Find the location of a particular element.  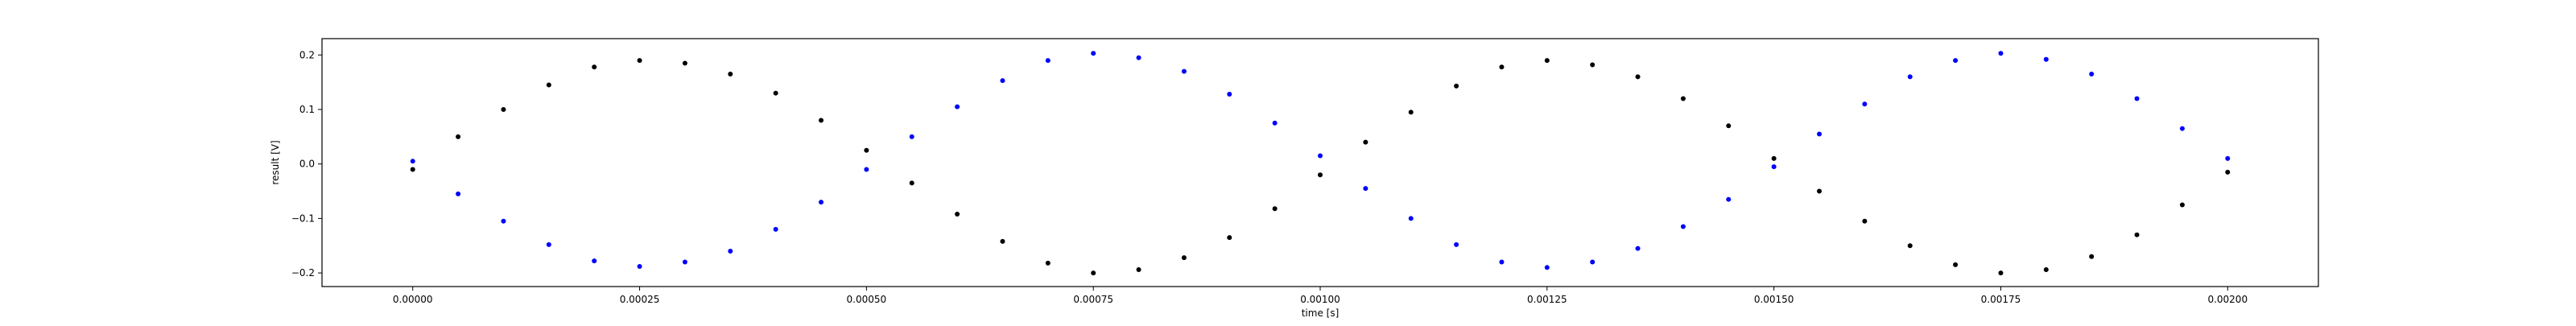

x-tick-label: 0.00000 is located at coordinates (413, 299).